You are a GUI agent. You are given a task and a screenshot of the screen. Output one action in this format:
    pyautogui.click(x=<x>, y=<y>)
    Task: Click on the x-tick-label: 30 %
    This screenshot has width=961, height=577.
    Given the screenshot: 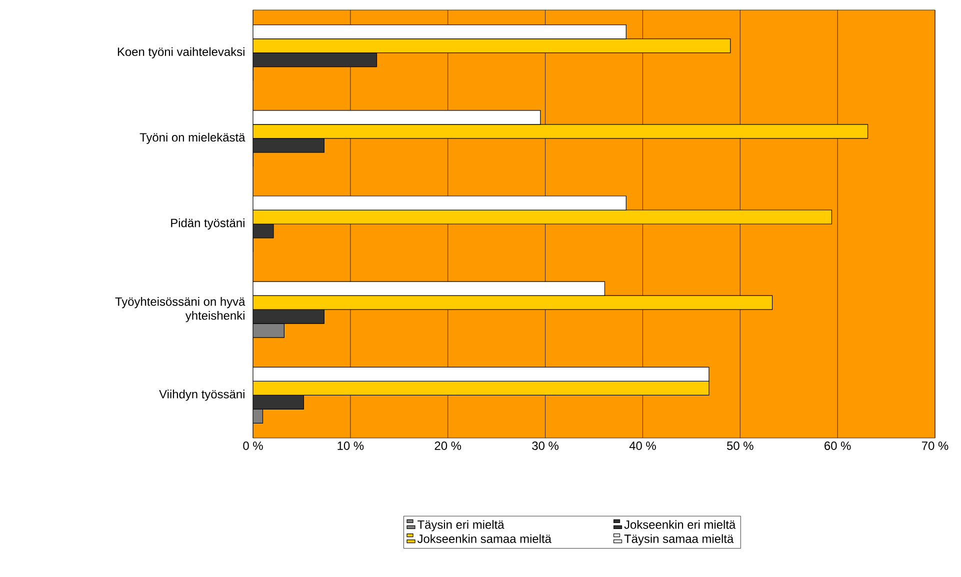 What is the action you would take?
    pyautogui.click(x=545, y=446)
    